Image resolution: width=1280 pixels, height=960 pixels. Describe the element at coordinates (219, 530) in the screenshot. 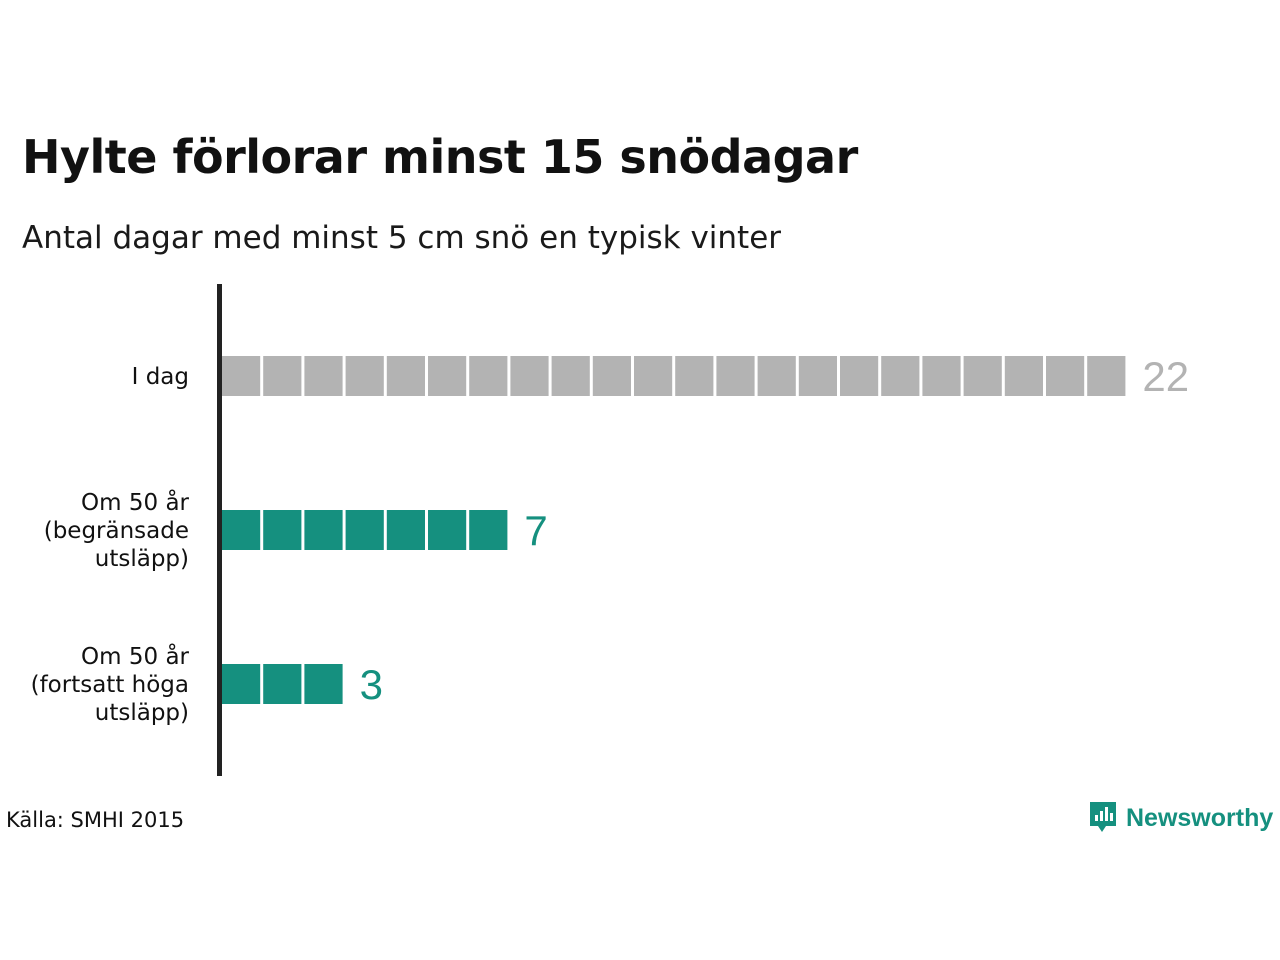

I see `y-axis-line` at that location.